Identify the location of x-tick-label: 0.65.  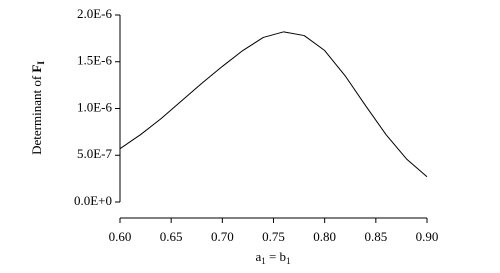
(171, 236).